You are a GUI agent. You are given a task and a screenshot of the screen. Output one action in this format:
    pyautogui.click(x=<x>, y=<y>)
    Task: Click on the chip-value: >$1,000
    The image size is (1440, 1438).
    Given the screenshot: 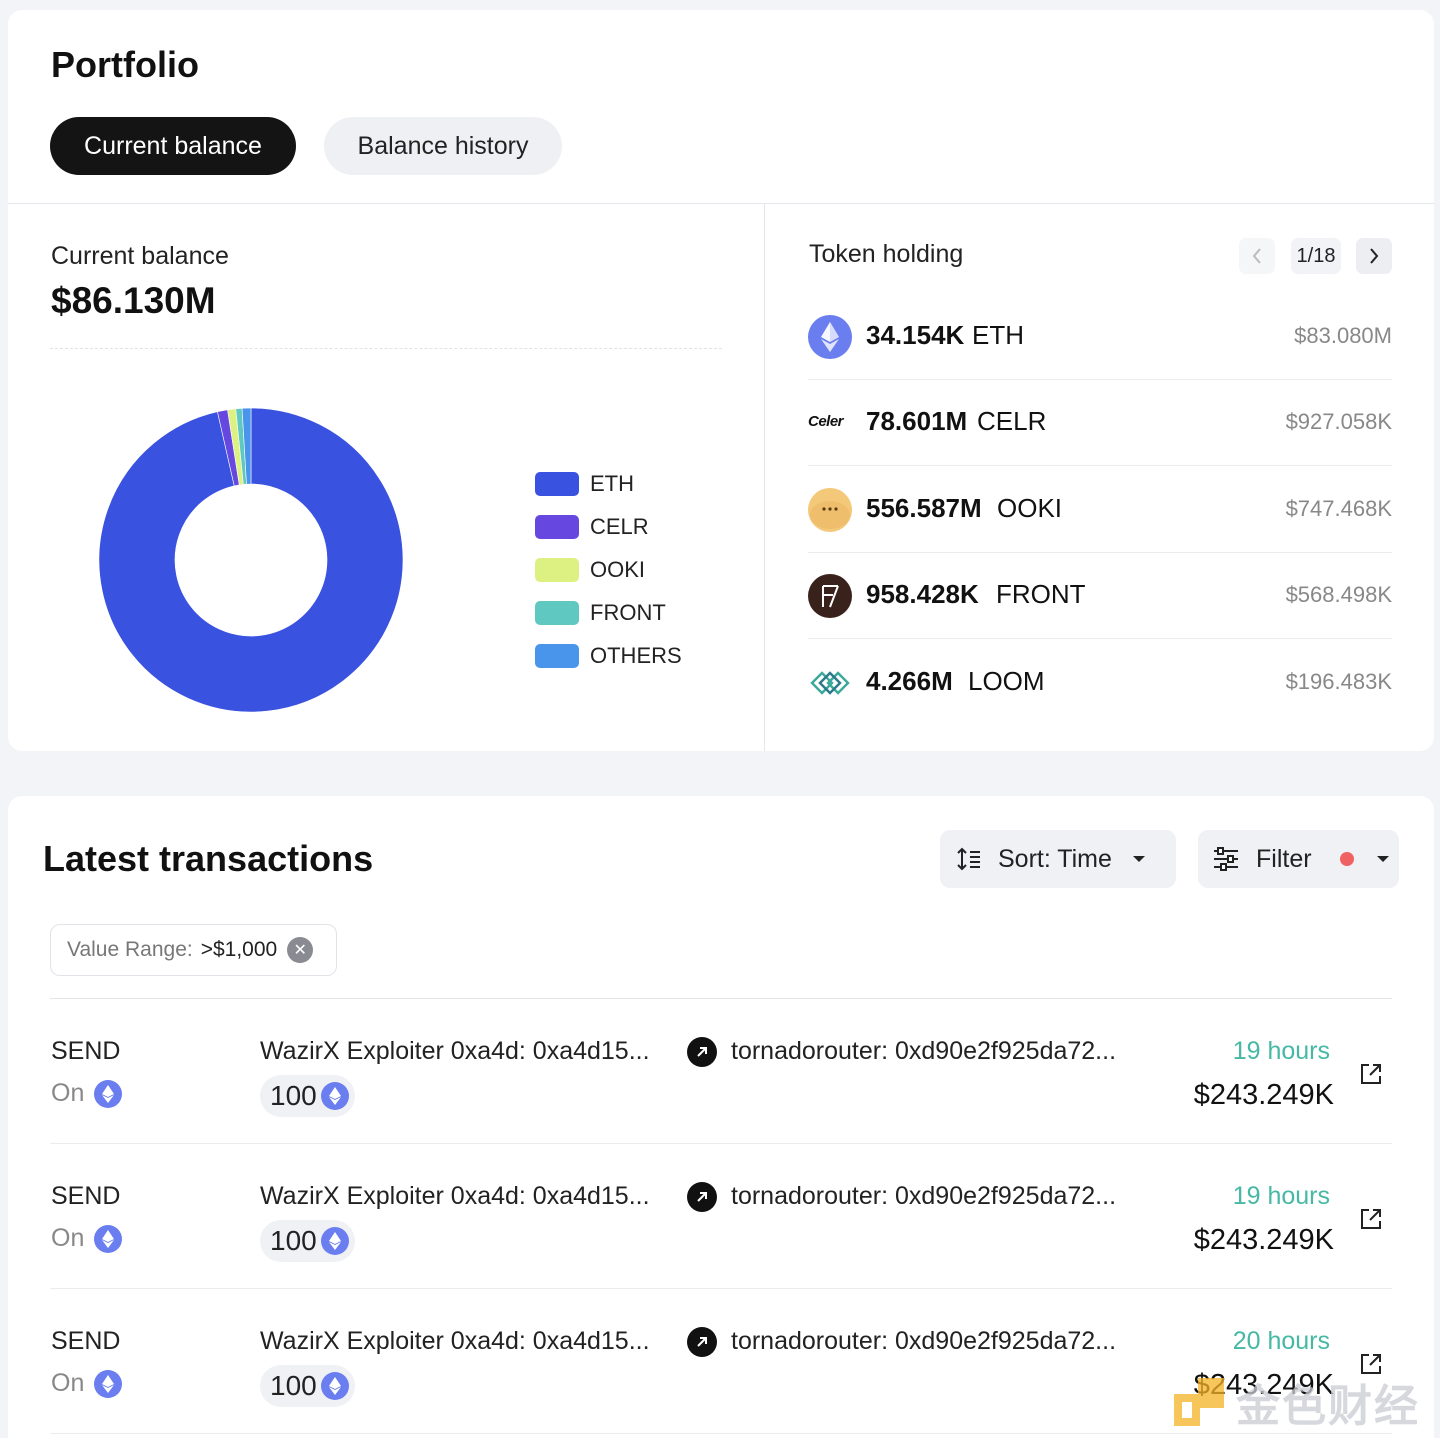 What is the action you would take?
    pyautogui.click(x=239, y=949)
    